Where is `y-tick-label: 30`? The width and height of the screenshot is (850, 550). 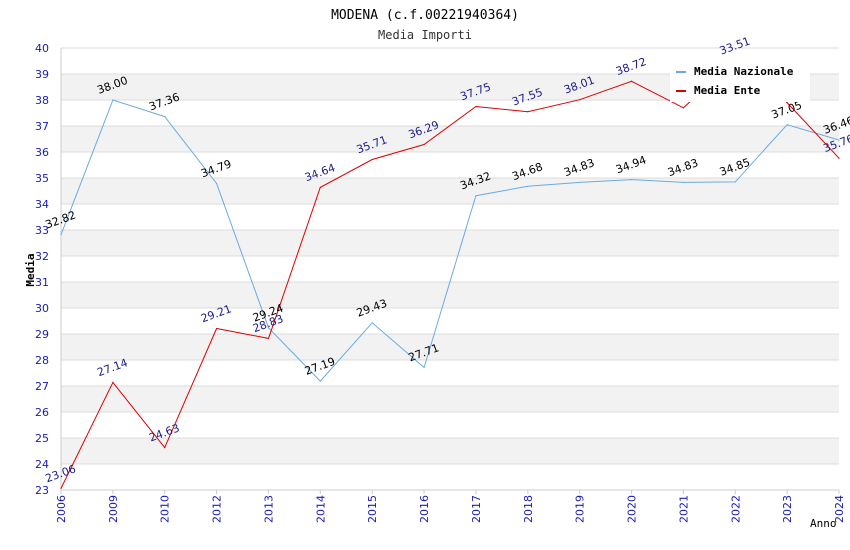
y-tick-label: 30 is located at coordinates (42, 308).